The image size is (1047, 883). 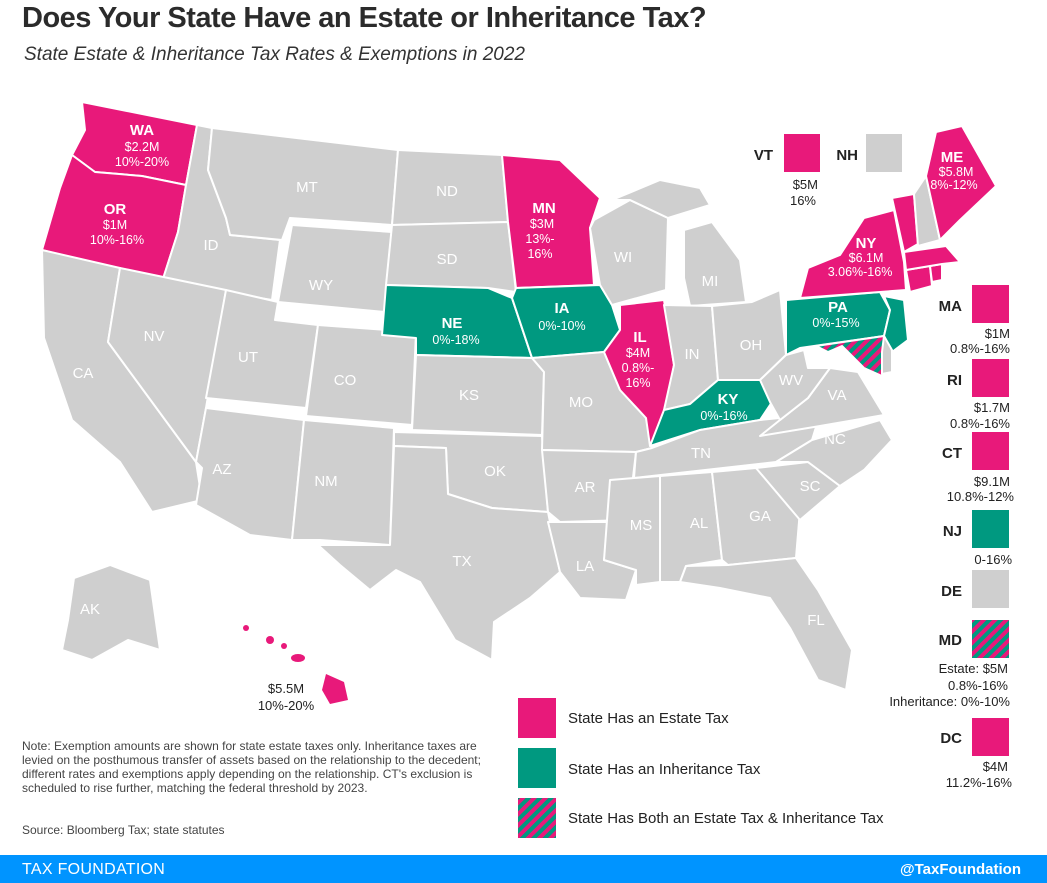 I want to click on map-text-label: AK, so click(x=90, y=609).